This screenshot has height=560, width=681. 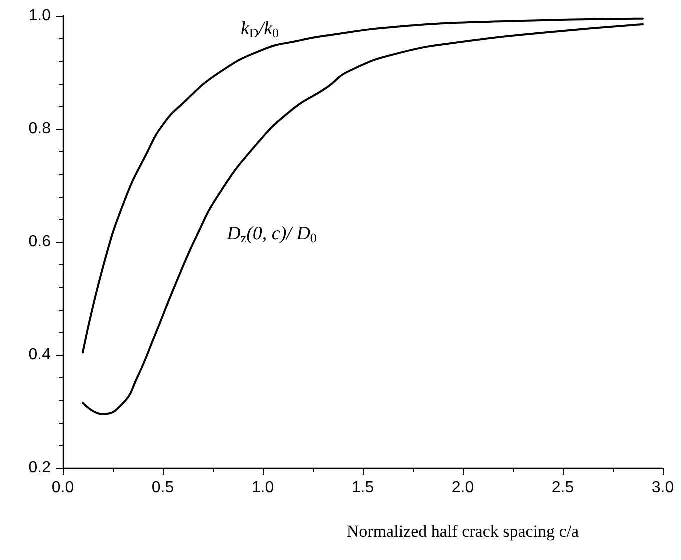 I want to click on x-tick-label: 1.0, so click(x=263, y=488).